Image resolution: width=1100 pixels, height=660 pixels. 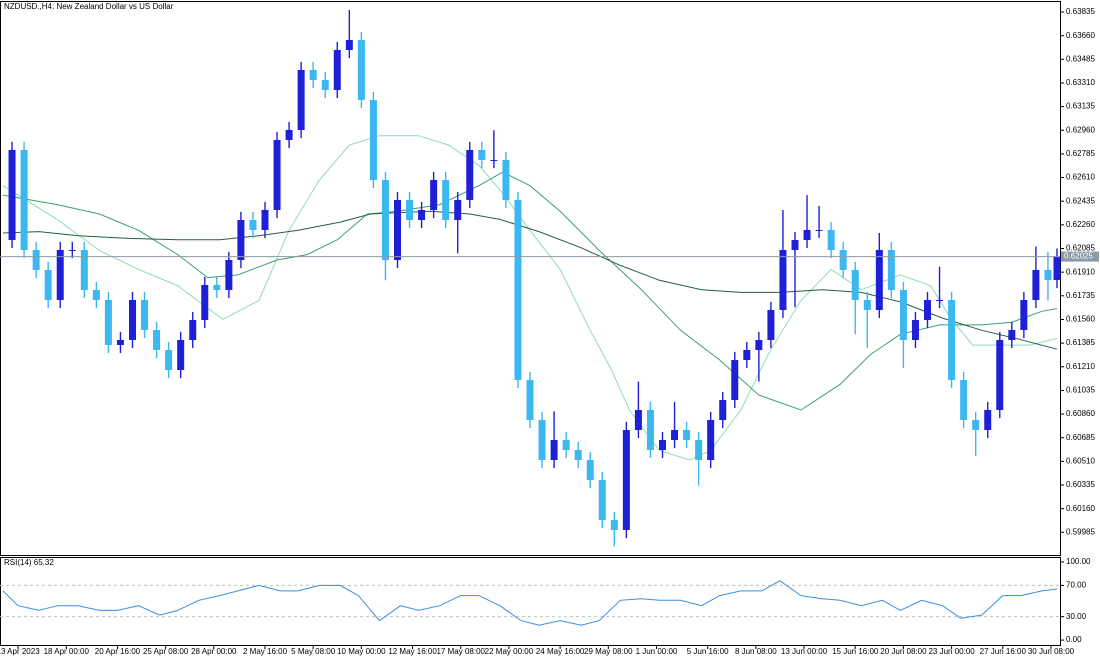 What do you see at coordinates (1080, 366) in the screenshot?
I see `y-tick-label: 0.61210` at bounding box center [1080, 366].